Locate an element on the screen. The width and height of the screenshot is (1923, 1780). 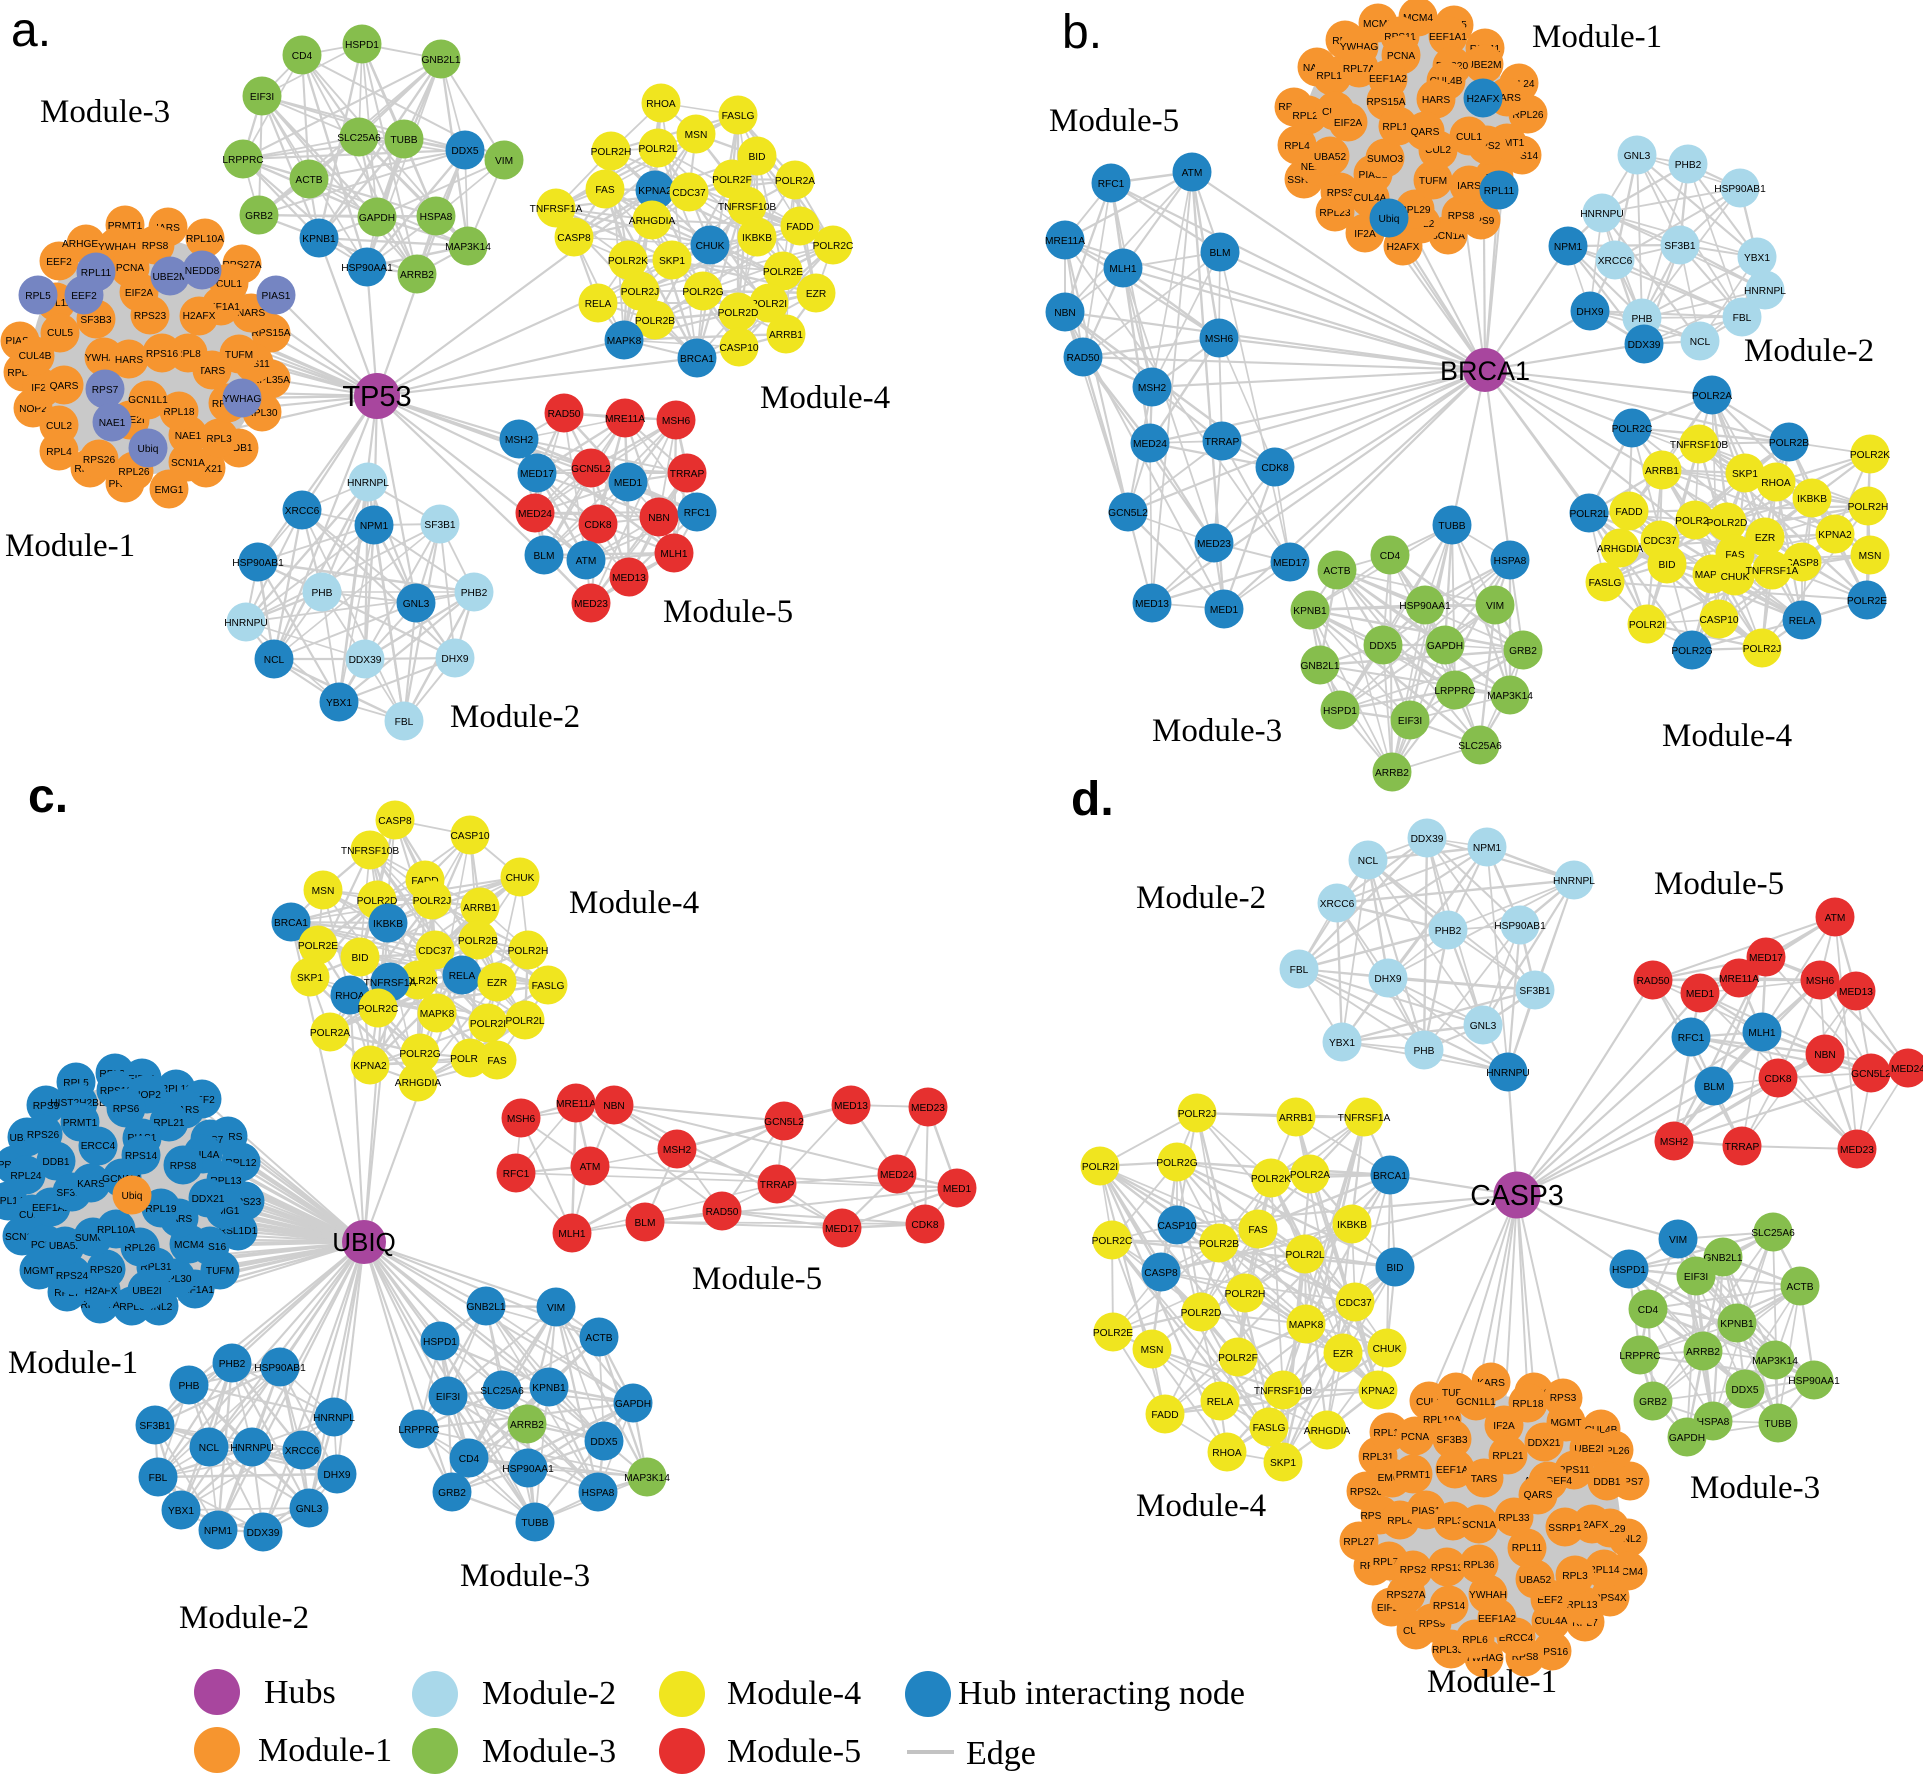
svg-text: ACTB is located at coordinates (308, 180).